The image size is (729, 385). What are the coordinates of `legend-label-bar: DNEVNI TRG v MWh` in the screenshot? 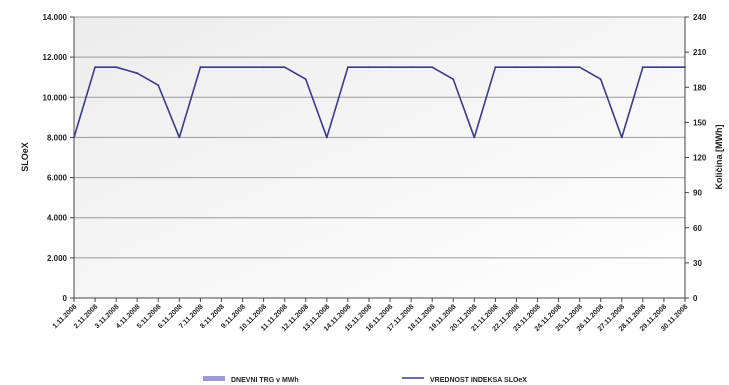 It's located at (265, 380).